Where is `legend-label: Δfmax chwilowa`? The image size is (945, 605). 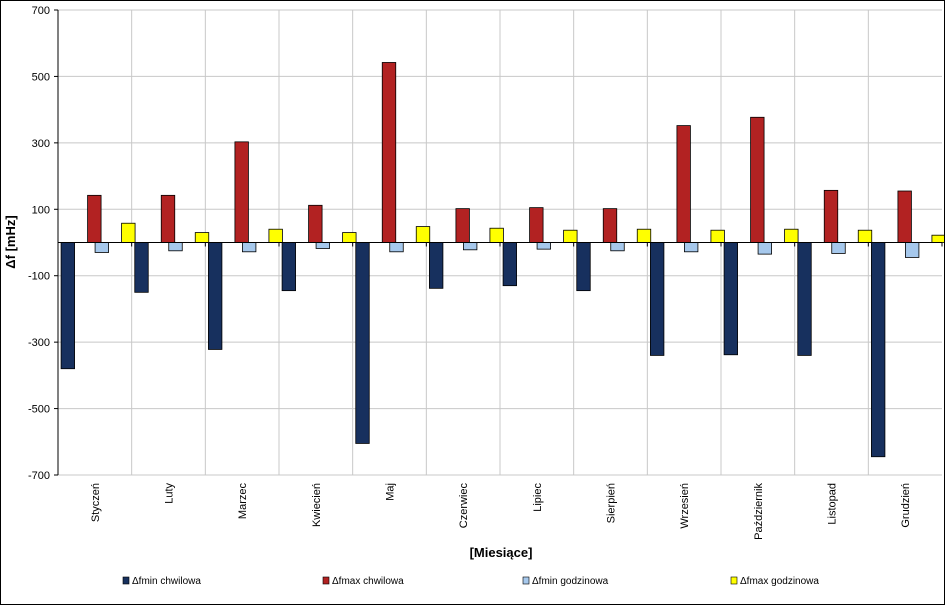
legend-label: Δfmax chwilowa is located at coordinates (368, 581).